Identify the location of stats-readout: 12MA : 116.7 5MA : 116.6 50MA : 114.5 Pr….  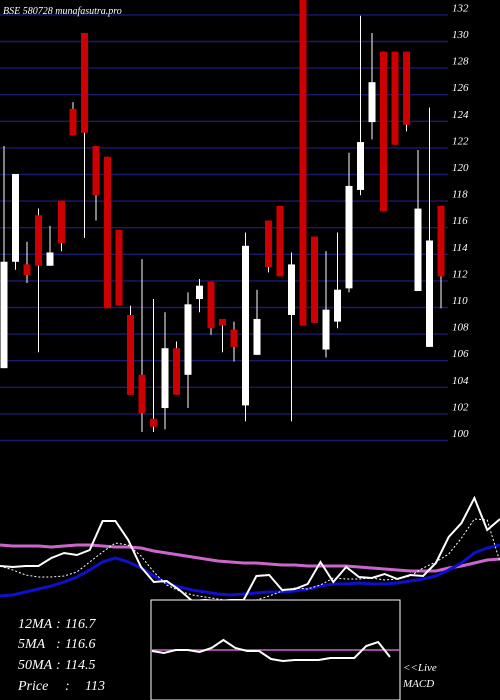
(61, 655).